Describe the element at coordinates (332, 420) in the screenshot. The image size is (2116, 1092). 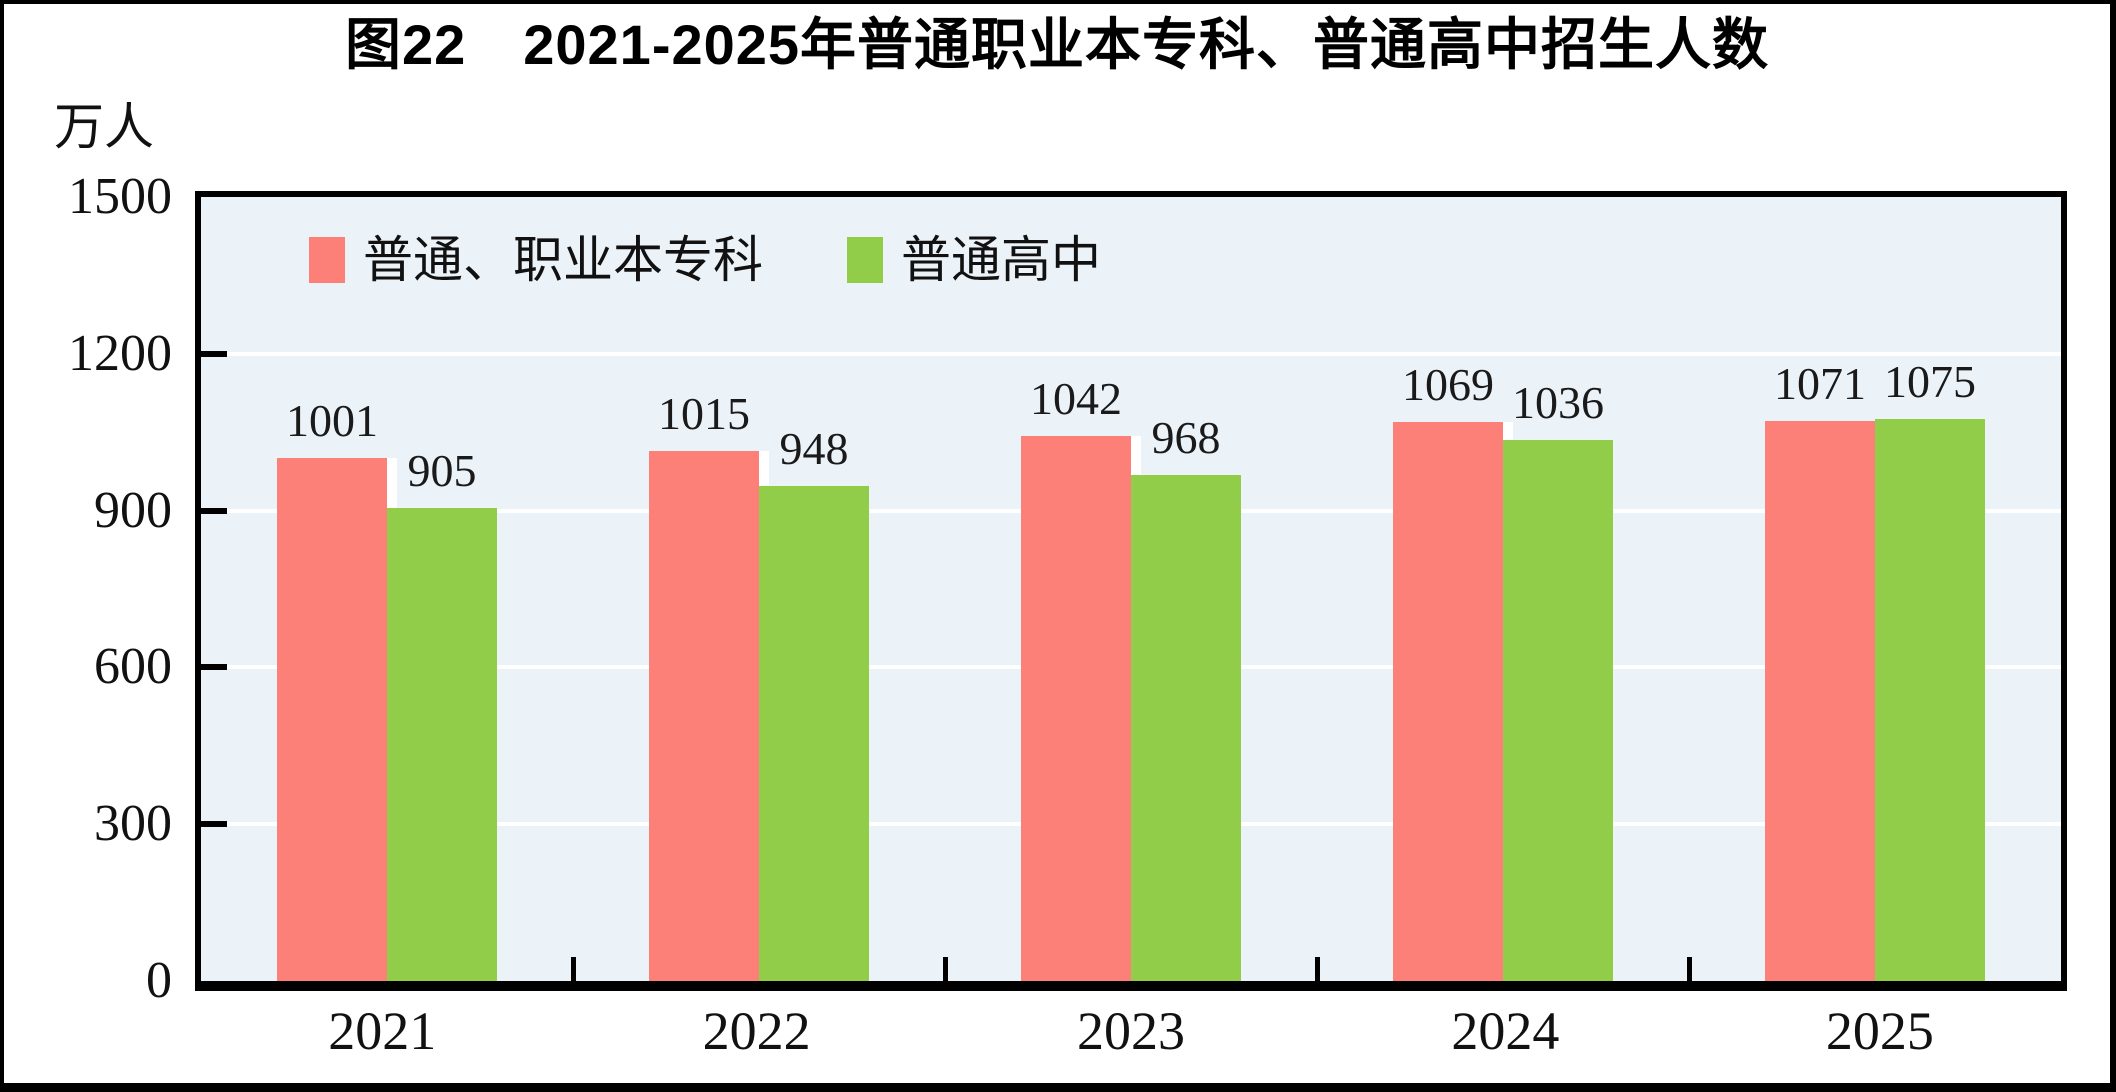
I see `bar-value-label: 1001` at that location.